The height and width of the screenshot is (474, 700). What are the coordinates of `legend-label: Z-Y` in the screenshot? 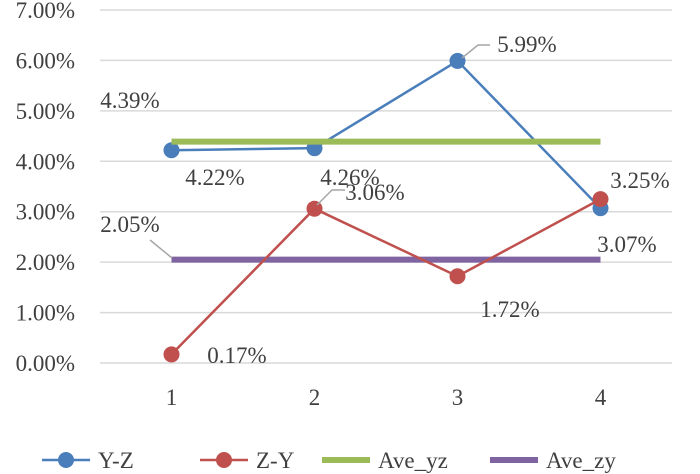 It's located at (275, 460).